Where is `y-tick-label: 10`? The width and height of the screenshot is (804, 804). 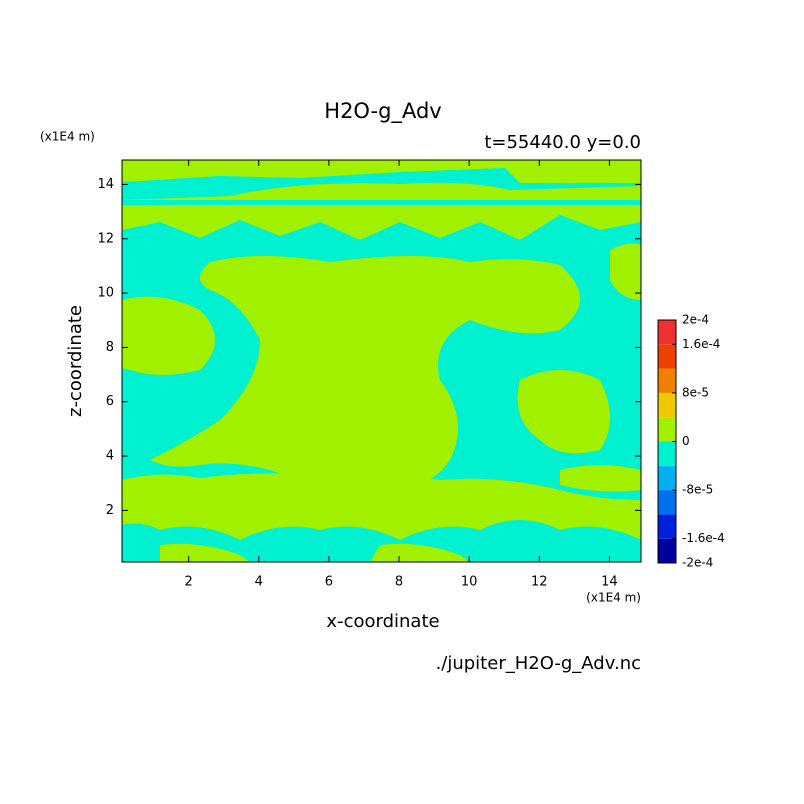
y-tick-label: 10 is located at coordinates (105, 293).